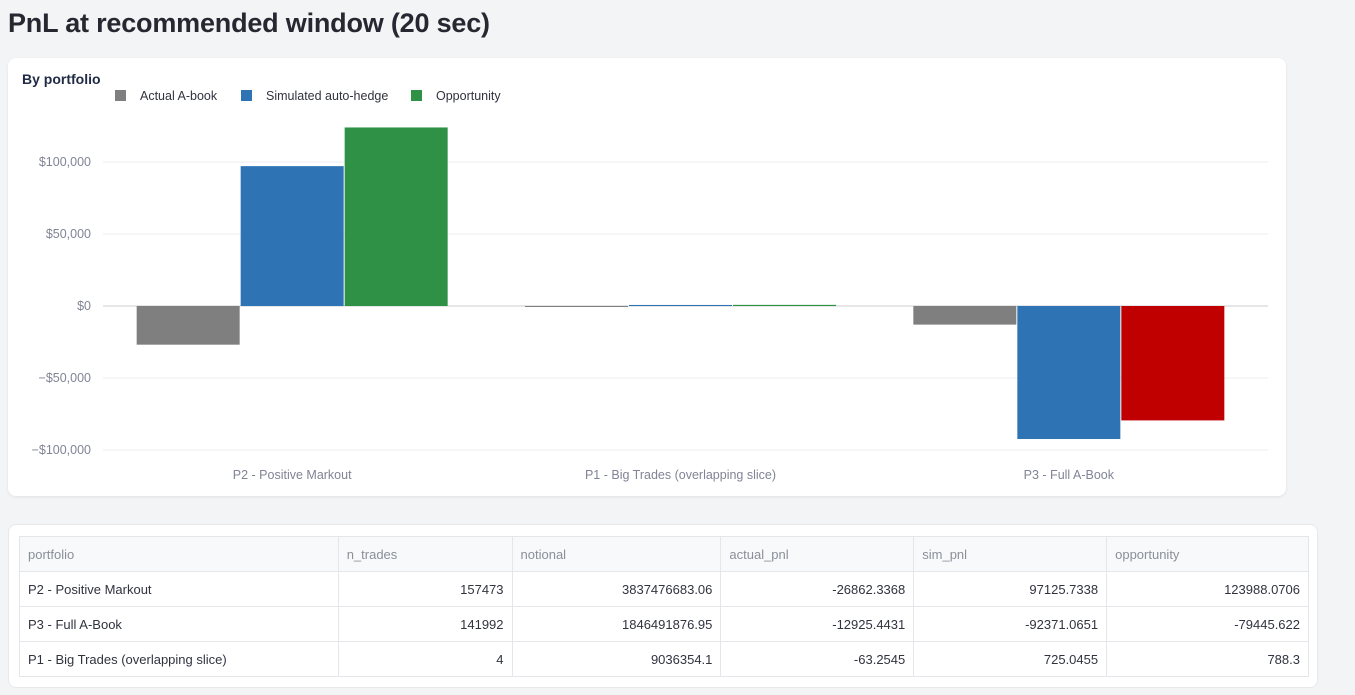  I want to click on cell-sim-pnl: 725.0455, so click(1010, 659).